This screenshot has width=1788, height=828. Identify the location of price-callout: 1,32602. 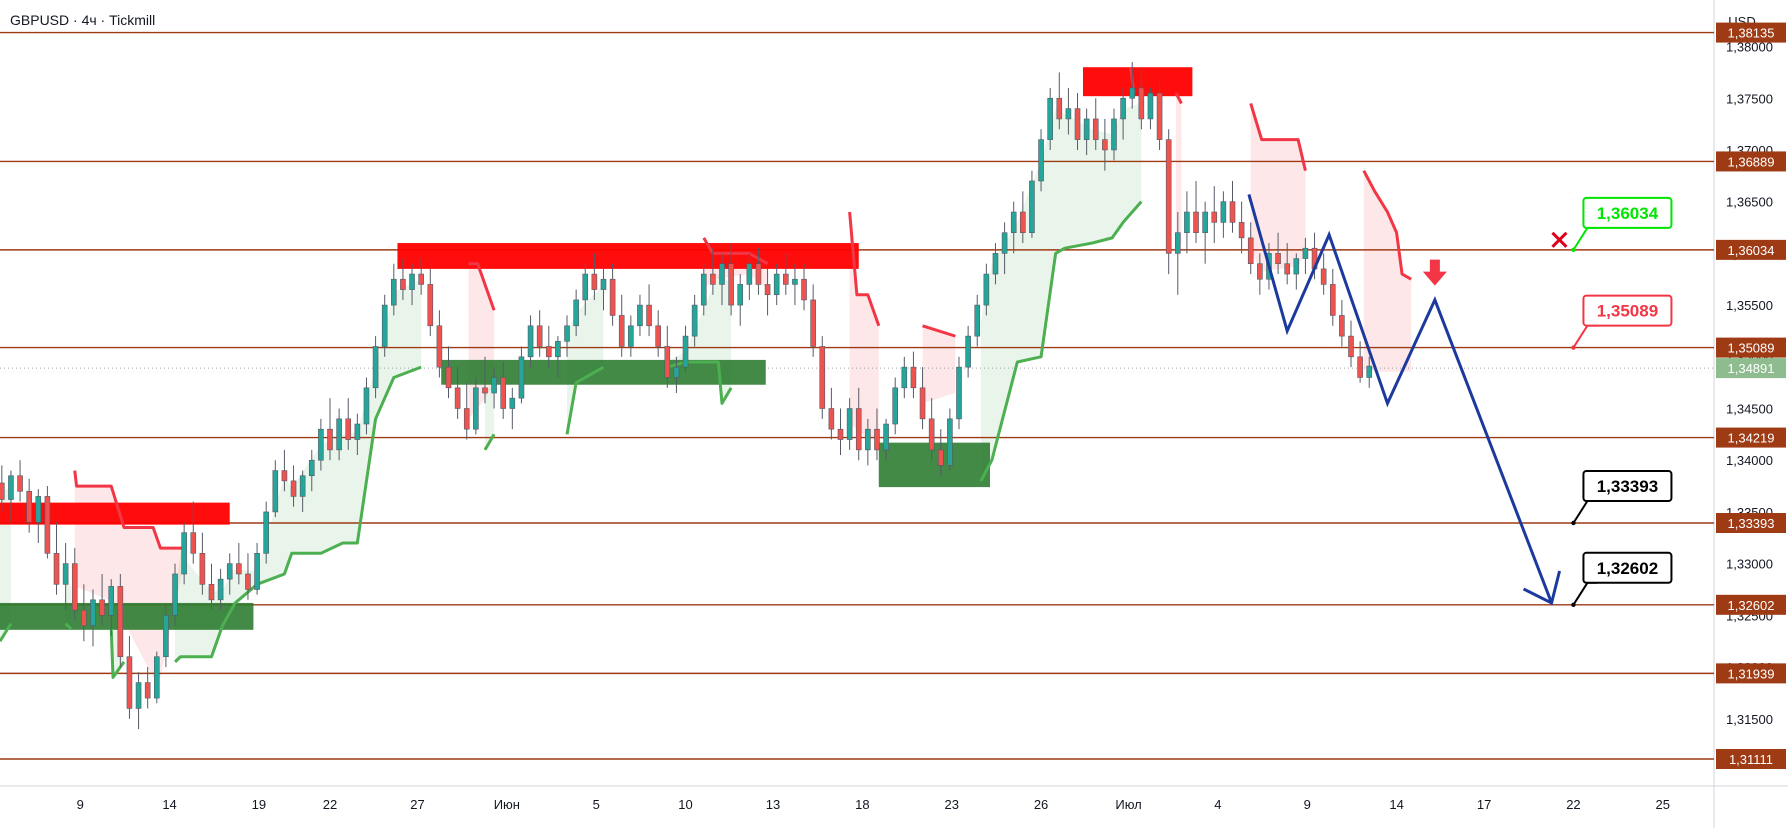
(1622, 579).